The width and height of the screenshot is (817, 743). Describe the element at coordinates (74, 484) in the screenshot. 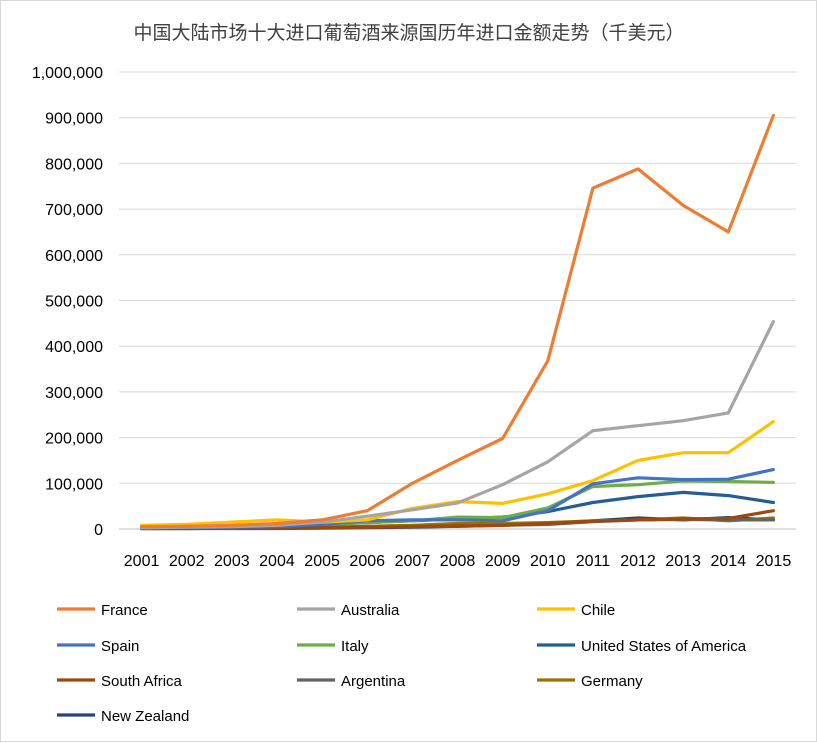

I see `y-tick-label: 100,000` at that location.